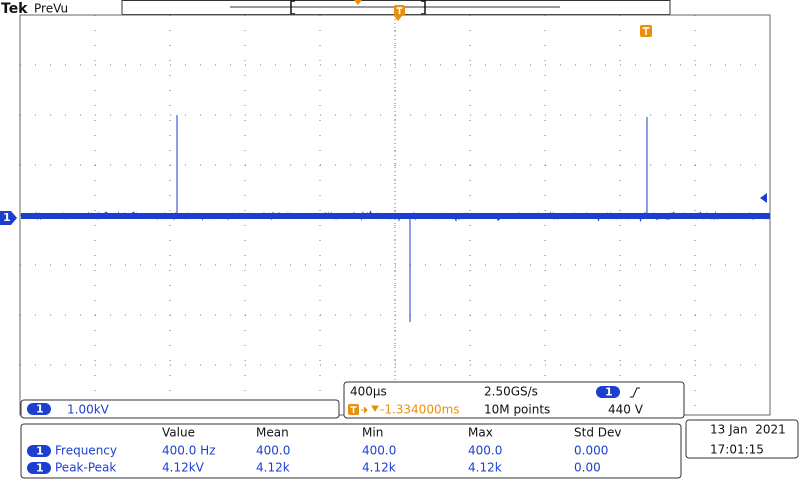 The height and width of the screenshot is (480, 800). I want to click on channel-marker-label: 1, so click(7, 217).